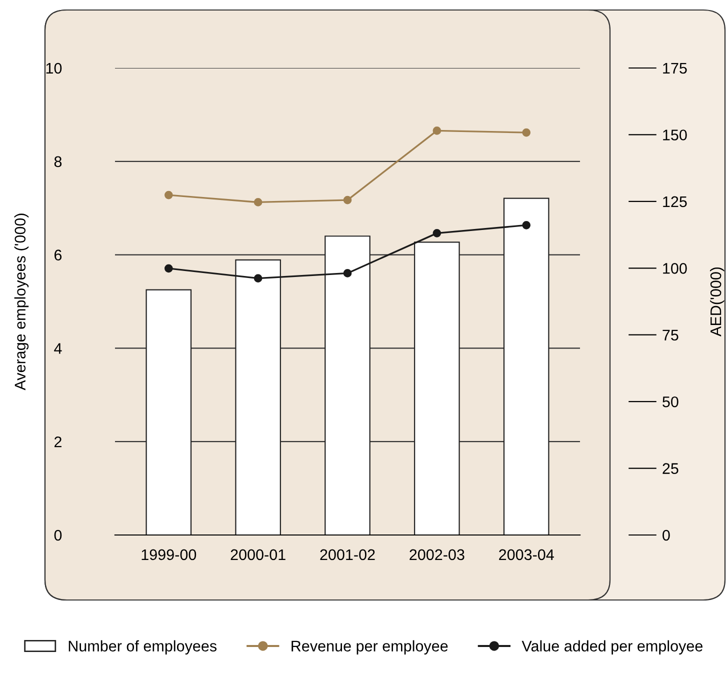 Image resolution: width=728 pixels, height=675 pixels. What do you see at coordinates (670, 468) in the screenshot?
I see `y2-tick-label: 25` at bounding box center [670, 468].